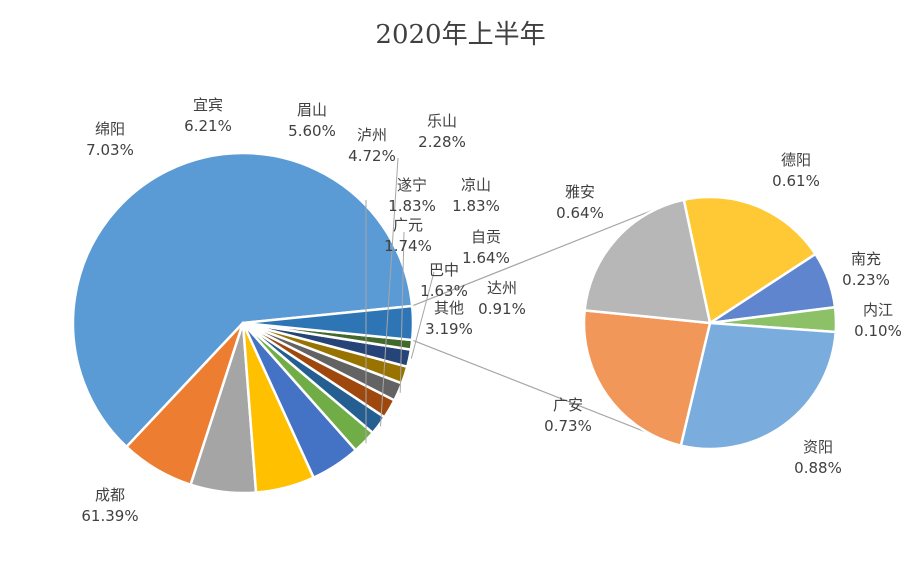 Image resolution: width=921 pixels, height=565 pixels. I want to click on pie-label-name-13: 其他, so click(449, 308).